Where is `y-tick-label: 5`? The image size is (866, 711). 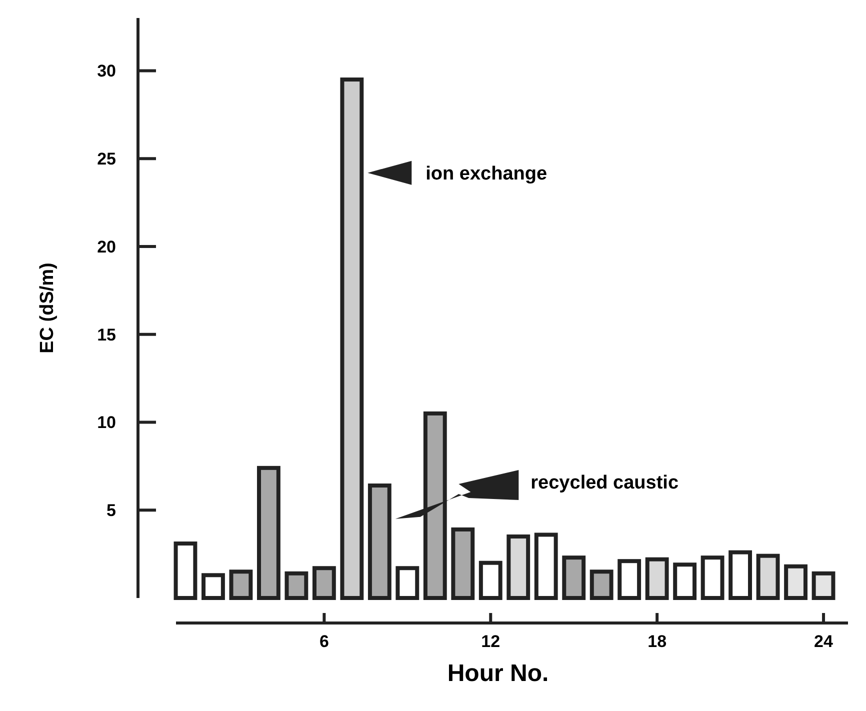
y-tick-label: 5 is located at coordinates (111, 510).